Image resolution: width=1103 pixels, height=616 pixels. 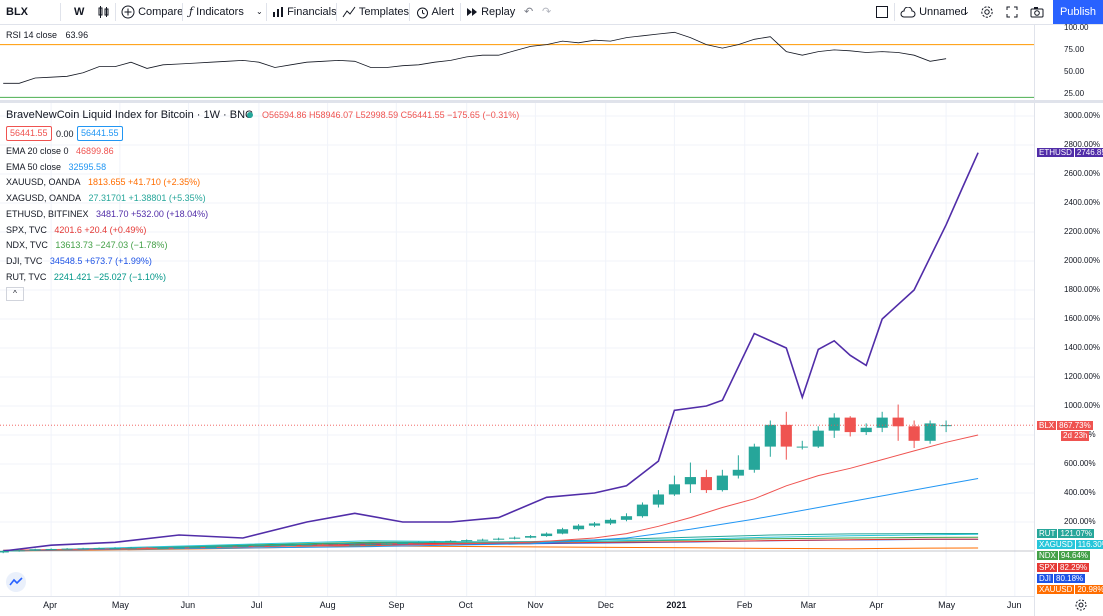 What do you see at coordinates (1078, 12) in the screenshot?
I see `publish-button: Publish` at bounding box center [1078, 12].